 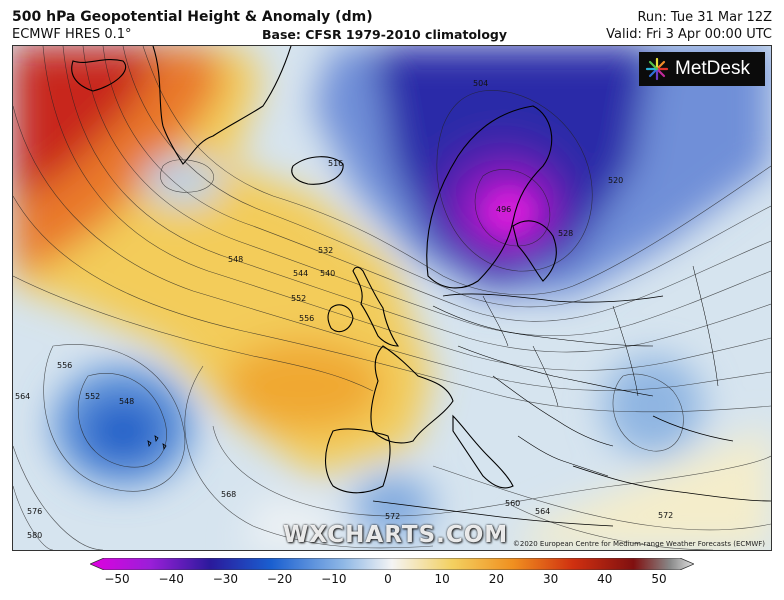 I want to click on metdesk-logo: MetDesk, so click(x=702, y=69).